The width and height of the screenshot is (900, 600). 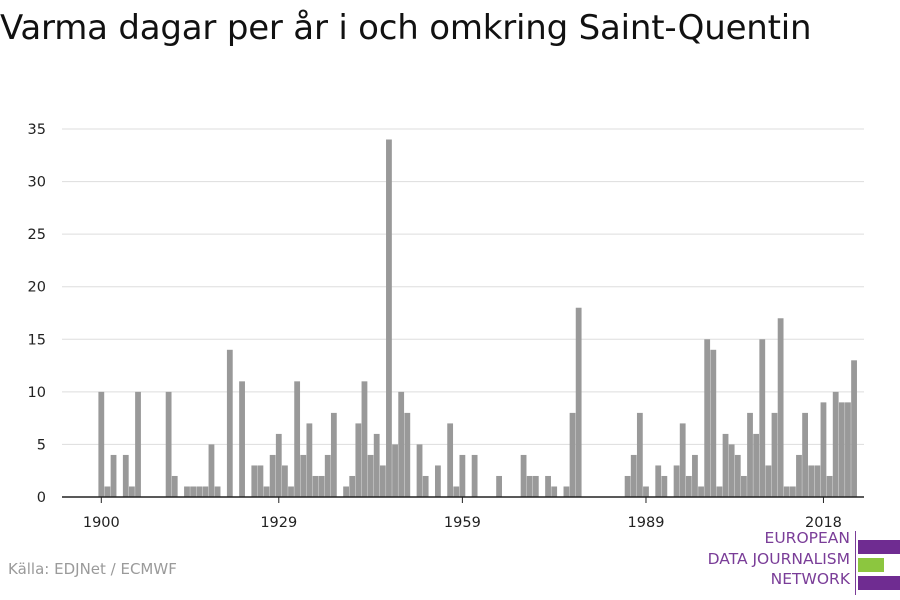 I want to click on y-tick-label-30: 30, so click(x=37, y=183).